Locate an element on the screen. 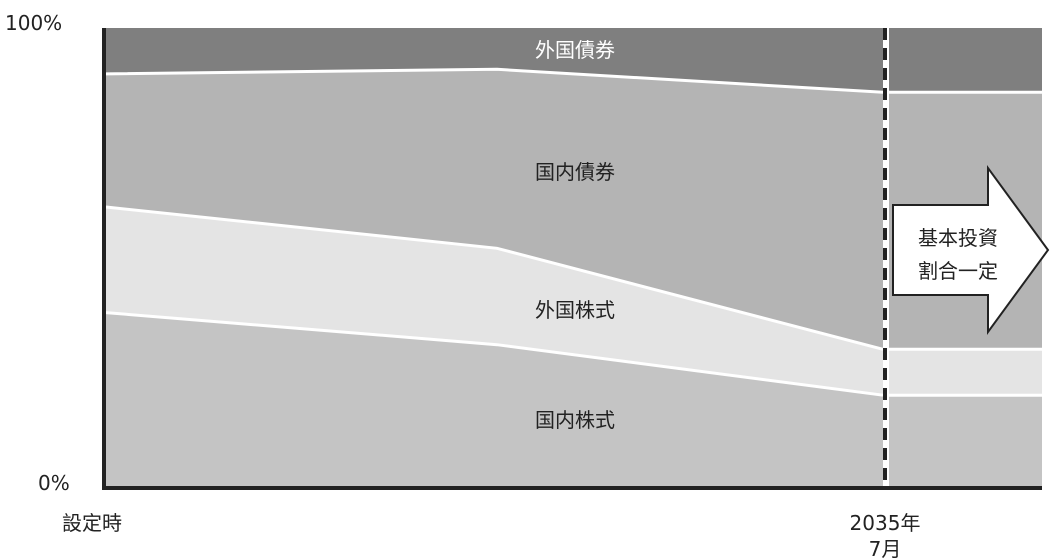  band-label: 国内債券 is located at coordinates (575, 172).